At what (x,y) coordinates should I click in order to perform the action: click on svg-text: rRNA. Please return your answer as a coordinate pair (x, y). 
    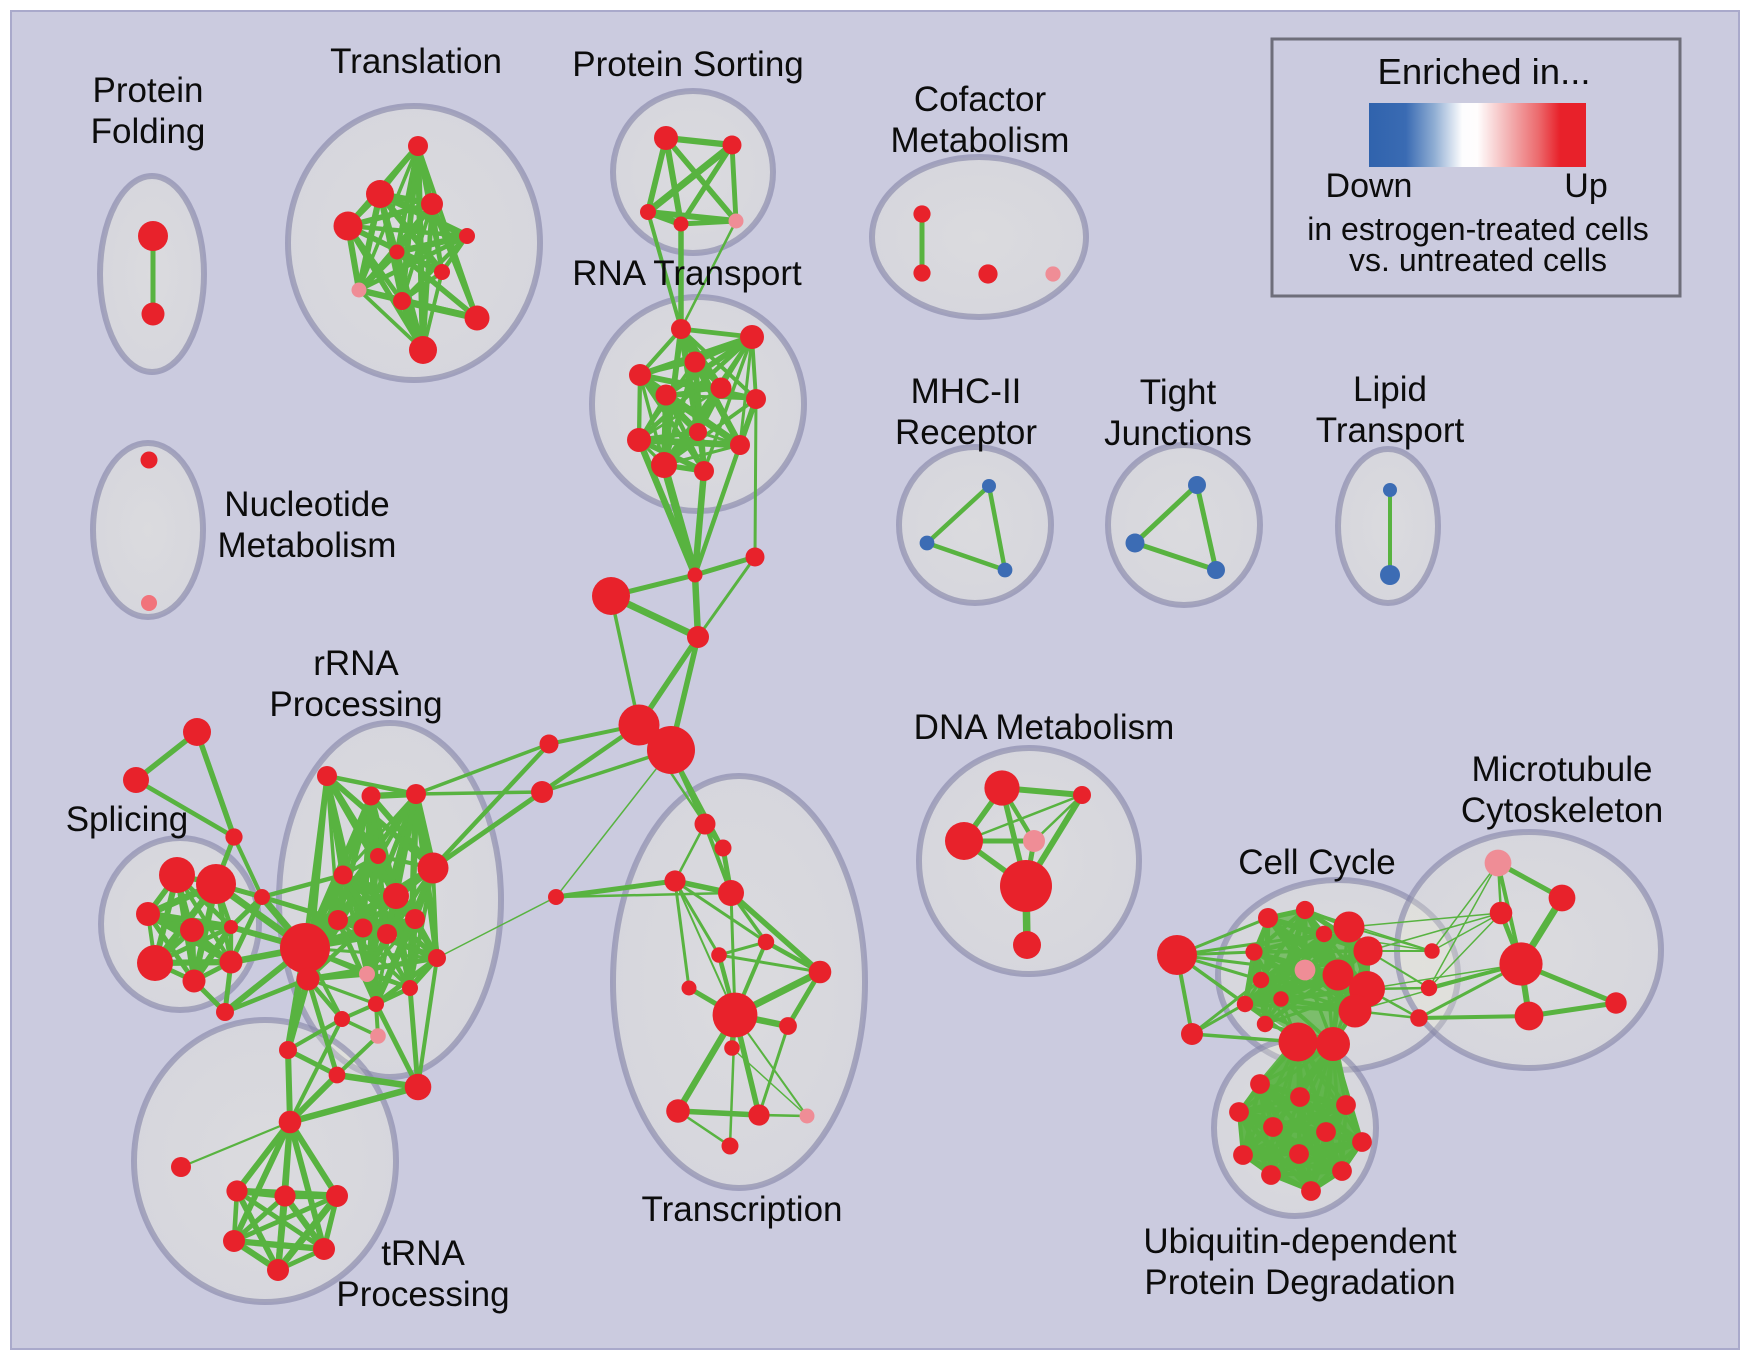
    Looking at the image, I should click on (356, 663).